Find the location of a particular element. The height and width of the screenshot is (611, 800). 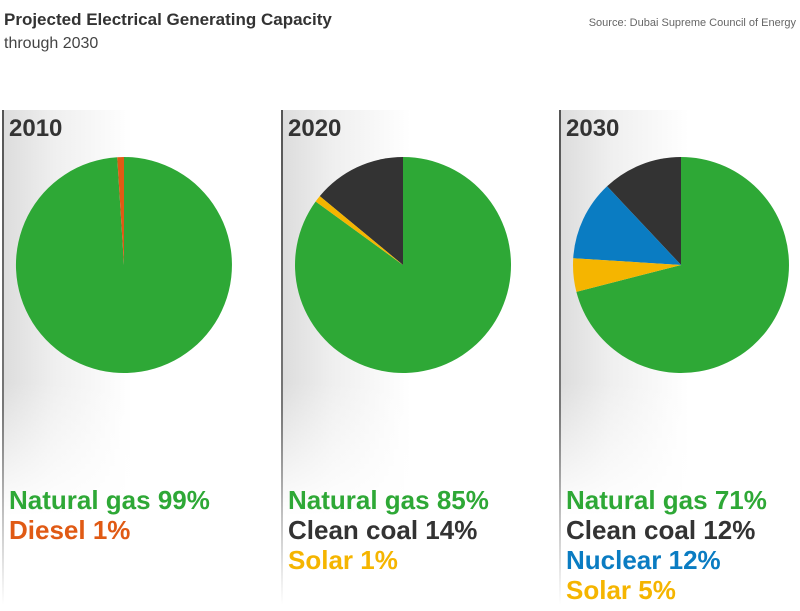

panel-year: 2030 is located at coordinates (593, 128).